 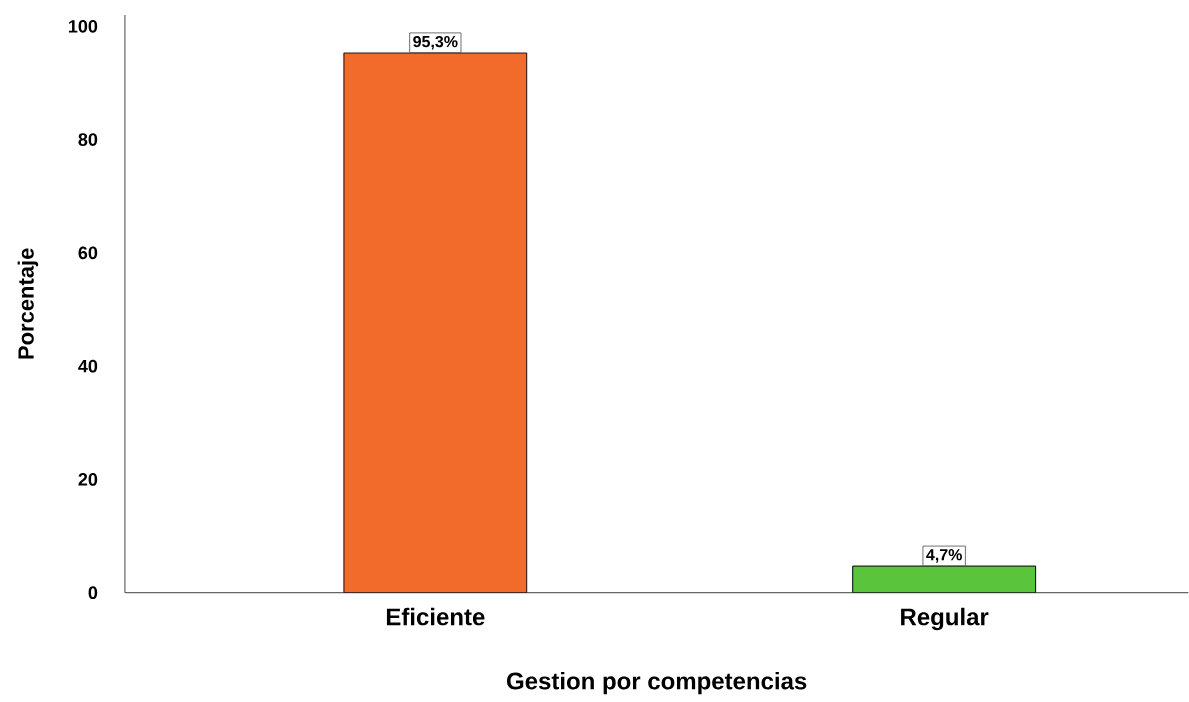 I want to click on y-tick-label: 40, so click(x=88, y=366).